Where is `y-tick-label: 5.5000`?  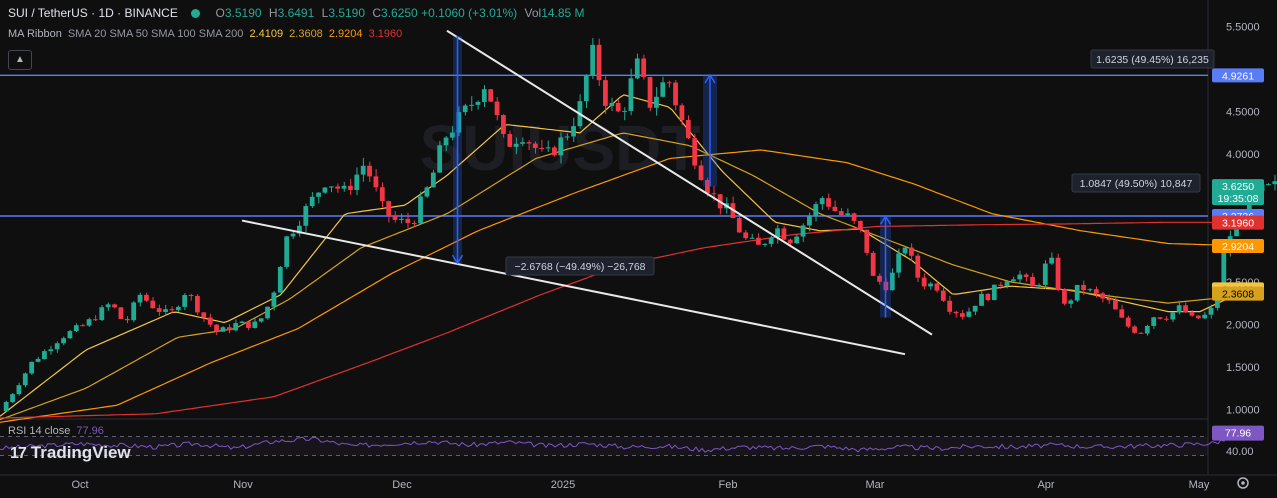 y-tick-label: 5.5000 is located at coordinates (1243, 28).